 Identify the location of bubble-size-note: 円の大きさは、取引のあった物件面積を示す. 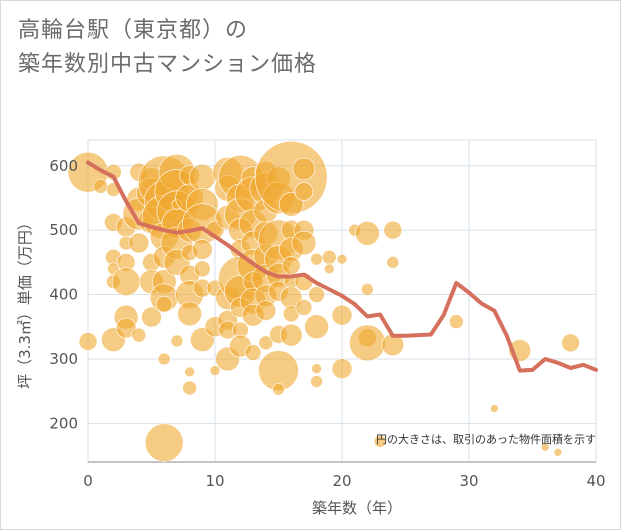
(486, 439).